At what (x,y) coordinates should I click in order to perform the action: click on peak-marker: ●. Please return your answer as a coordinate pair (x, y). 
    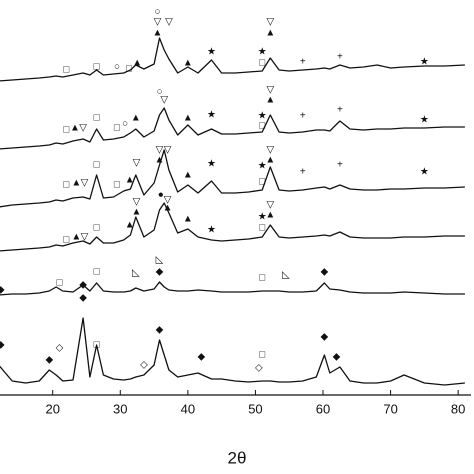
    Looking at the image, I should click on (161, 195).